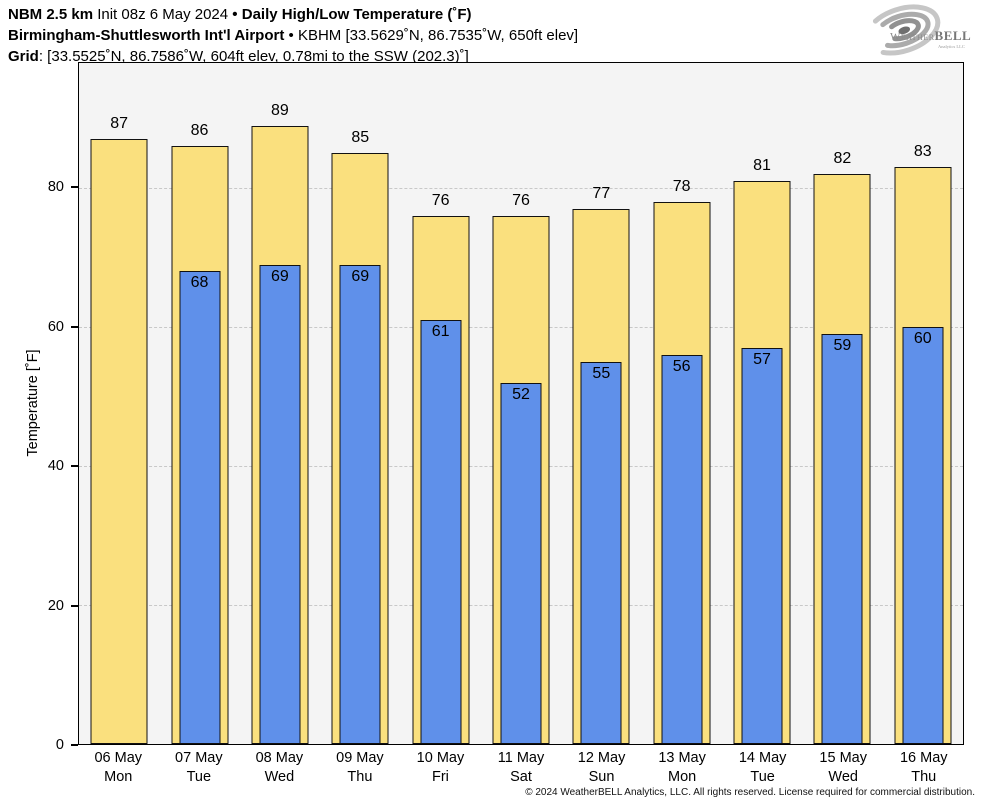 This screenshot has width=984, height=808. I want to click on station-details: KBHM [33.5629˚N, 86.7535˚W, 650ft elev], so click(438, 35).